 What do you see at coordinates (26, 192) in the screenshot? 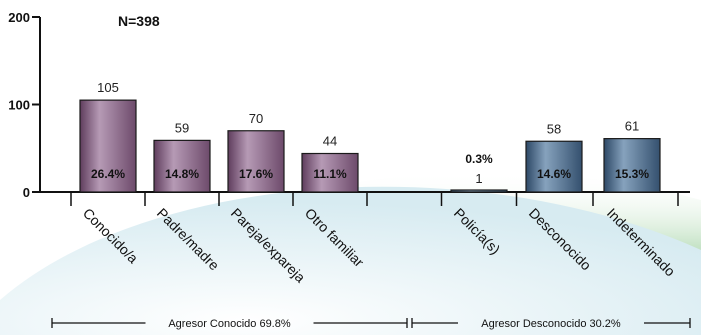
I see `y-tick-label: 0` at bounding box center [26, 192].